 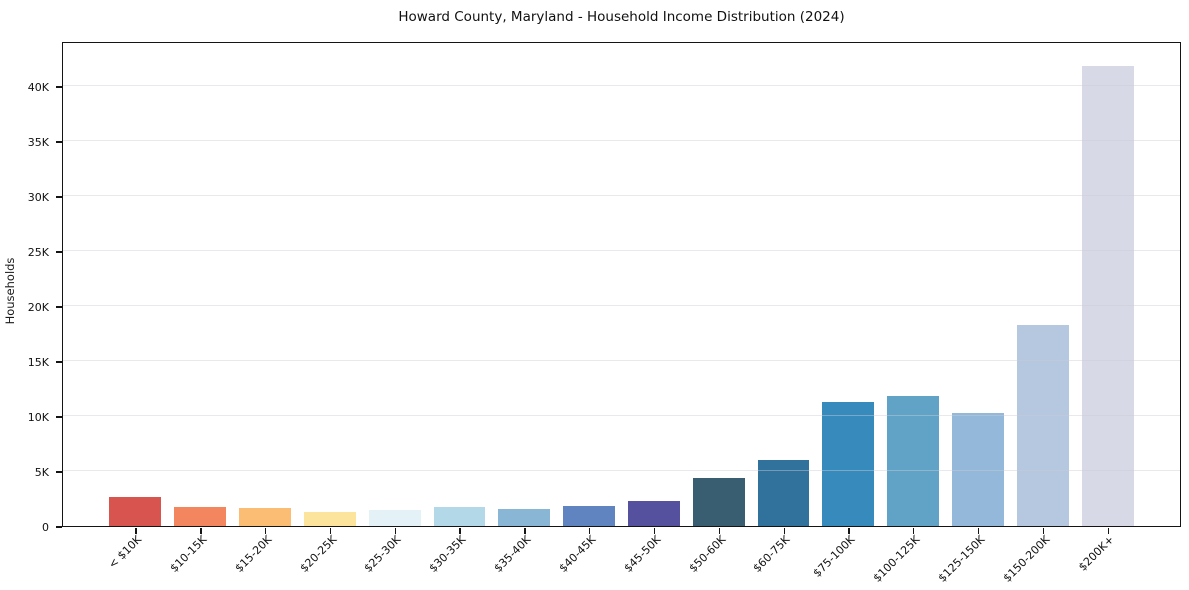 I want to click on x-tick-label: $30-35K, so click(x=447, y=554).